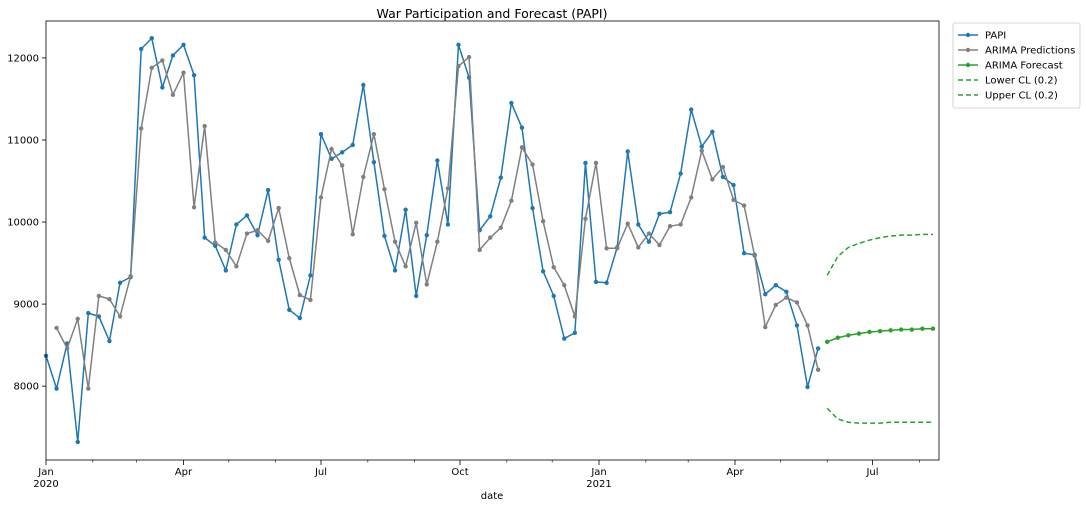 The image size is (1086, 511). What do you see at coordinates (492, 496) in the screenshot?
I see `x-axis-label: date` at bounding box center [492, 496].